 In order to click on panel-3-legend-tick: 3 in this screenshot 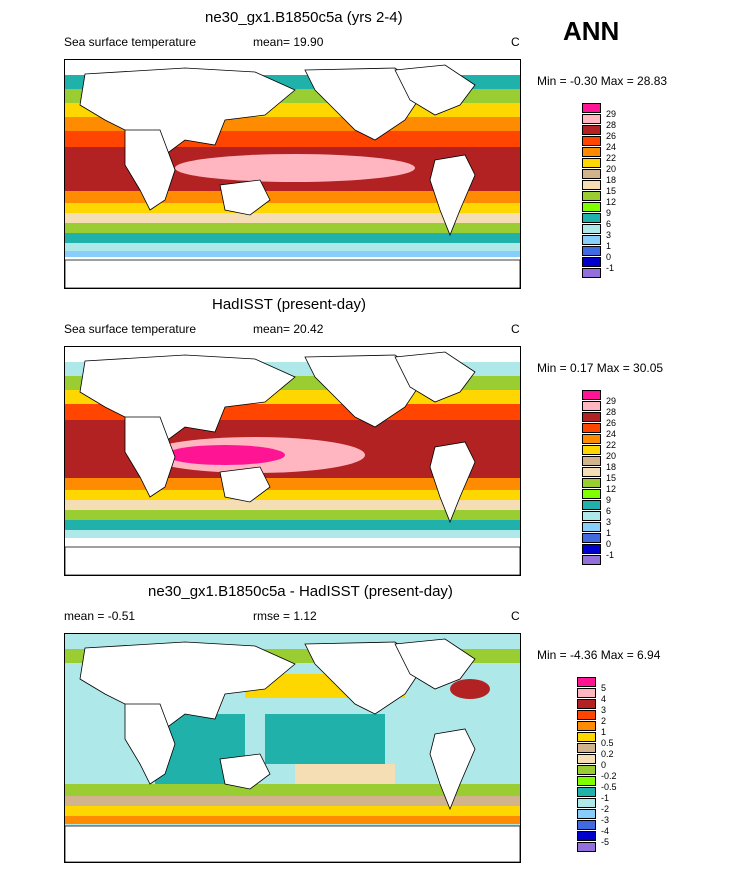, I will do `click(604, 710)`.